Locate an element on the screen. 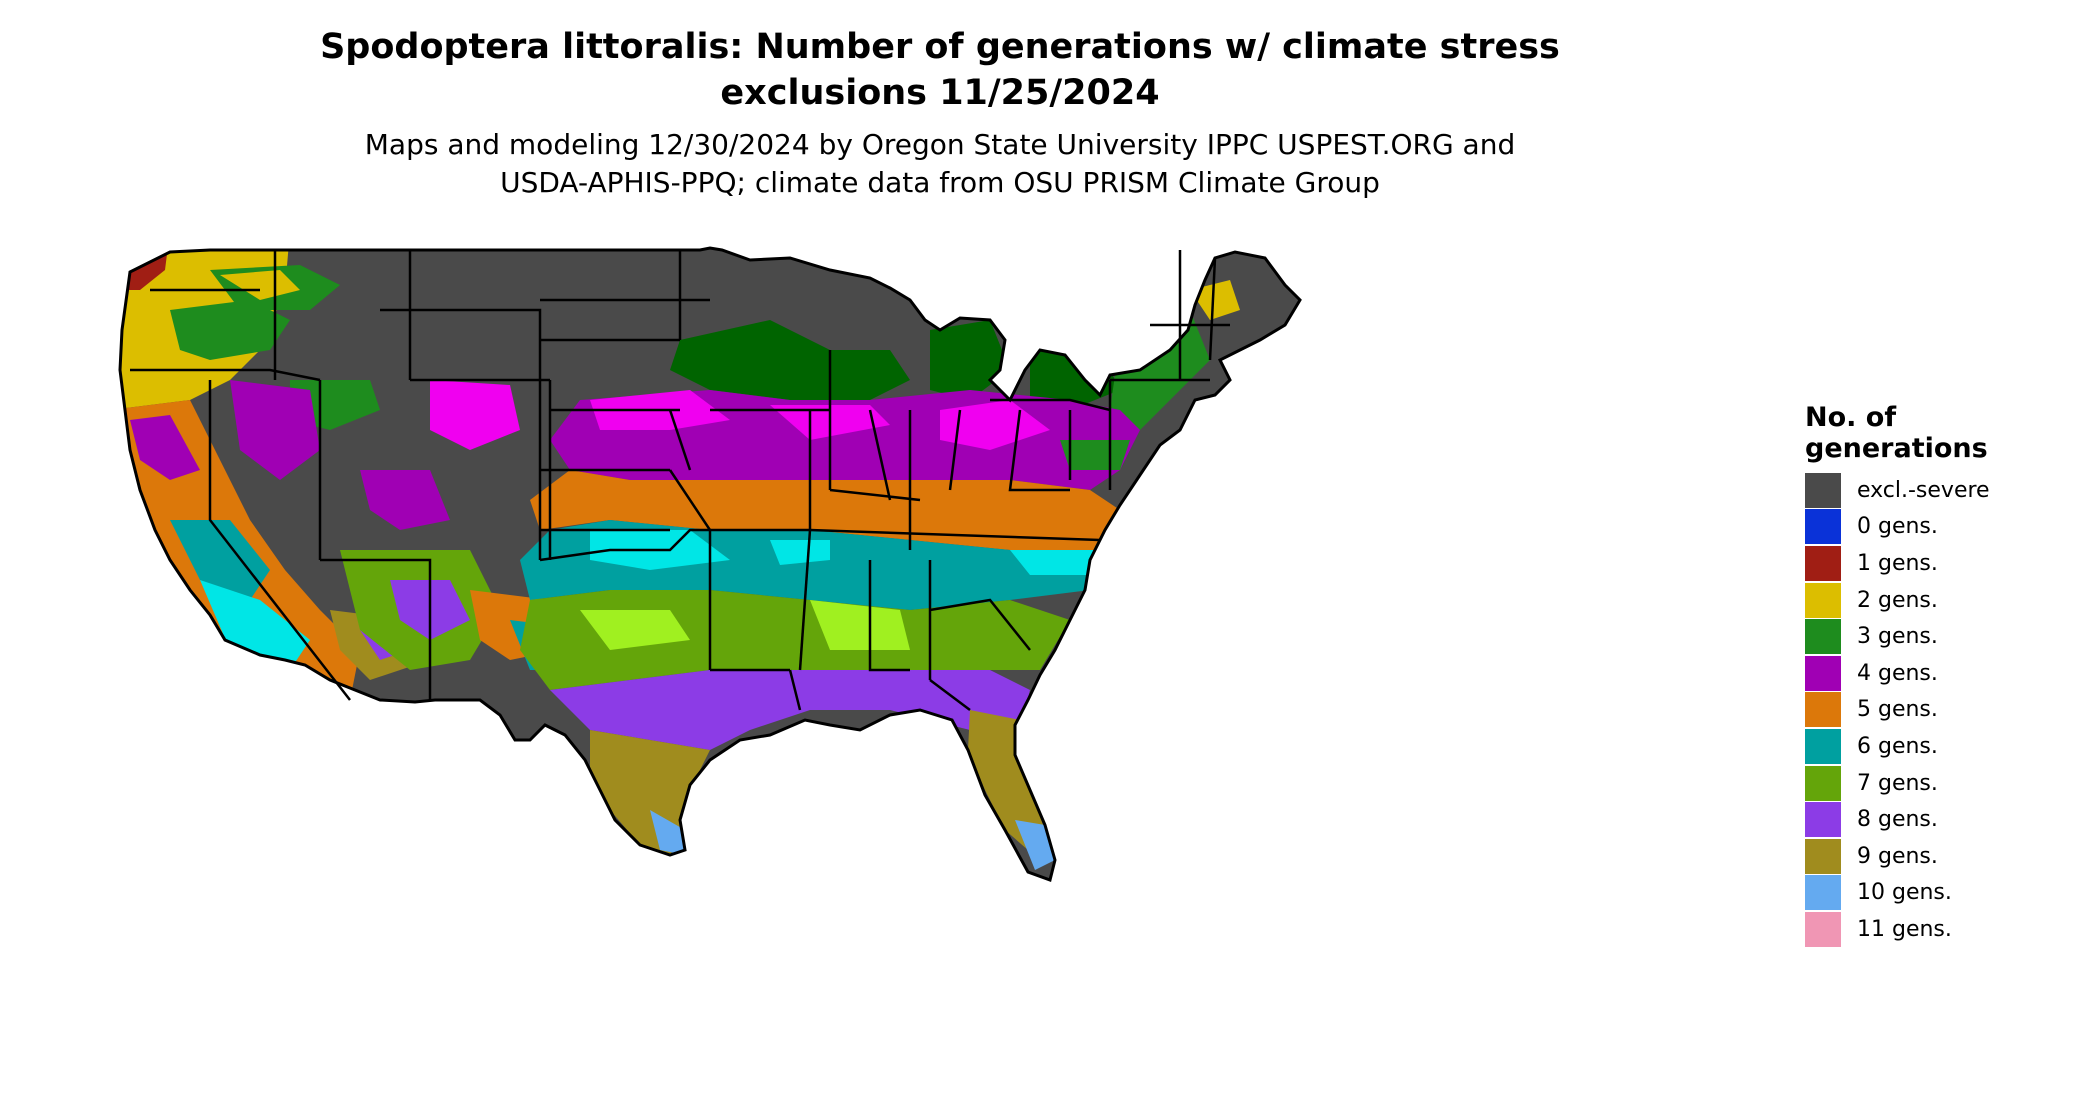 The image size is (2100, 1116). legend-item: 0 gens. is located at coordinates (1945, 527).